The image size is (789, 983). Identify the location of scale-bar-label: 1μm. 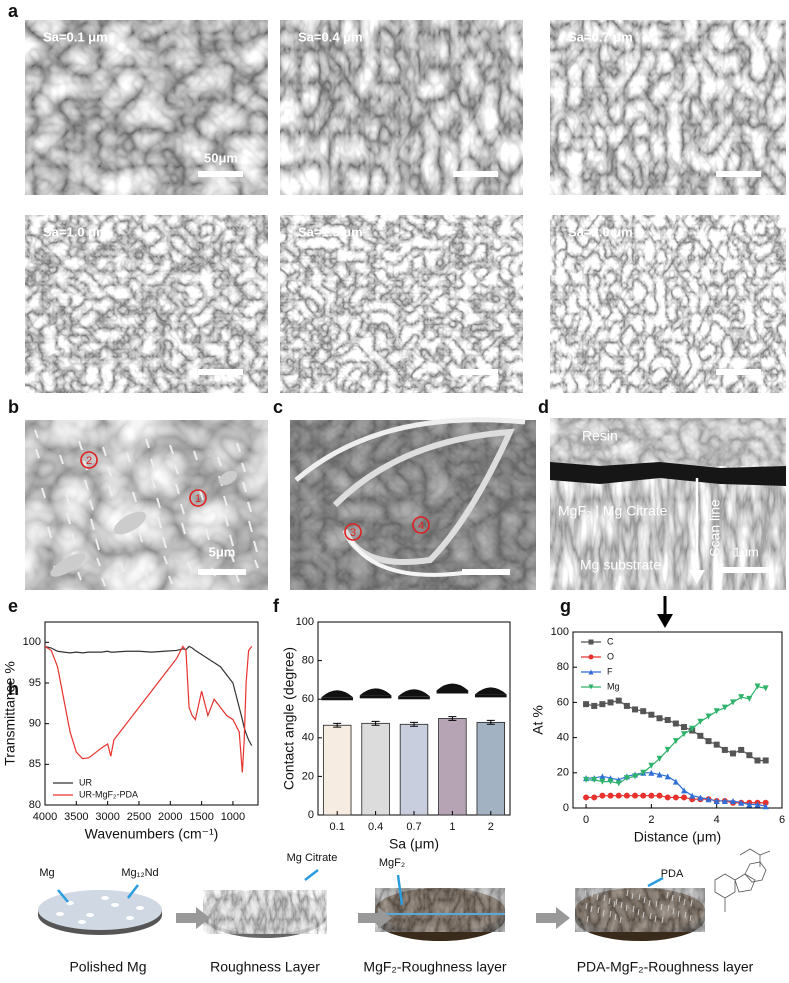
(746, 551).